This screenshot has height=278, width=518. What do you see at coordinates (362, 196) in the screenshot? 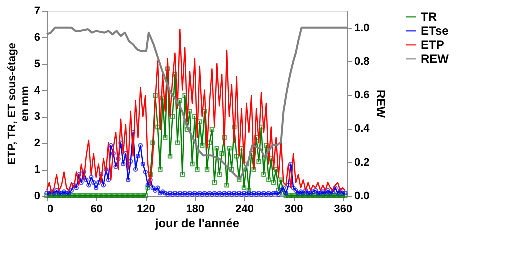
I see `y2-tick-label: 0.0` at bounding box center [362, 196].